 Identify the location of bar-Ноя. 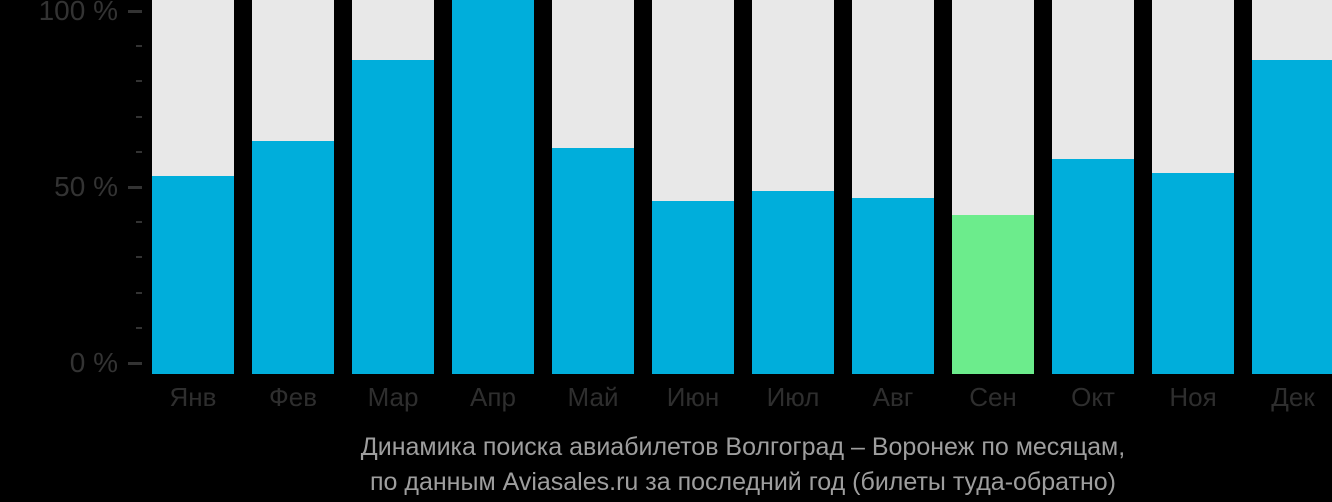
(1193, 273).